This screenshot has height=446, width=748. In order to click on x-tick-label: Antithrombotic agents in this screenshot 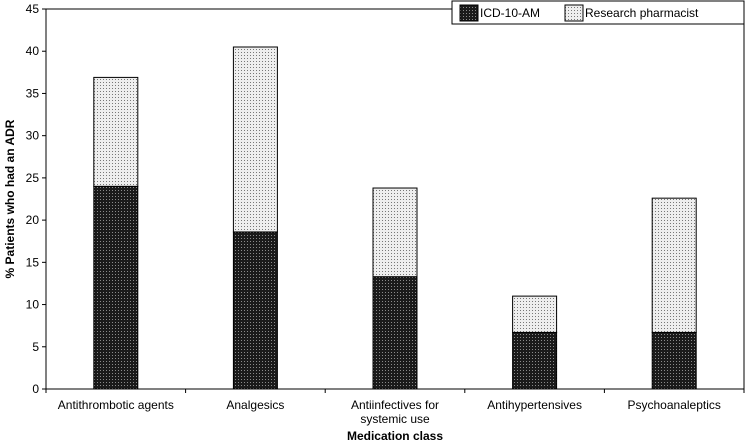, I will do `click(116, 405)`.